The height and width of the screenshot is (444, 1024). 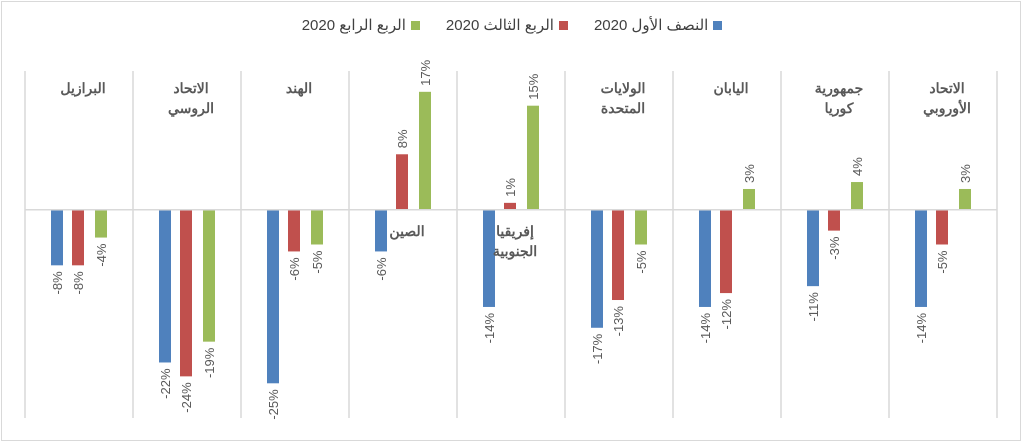 I want to click on legend-item-h1: النصف الأول 2020, so click(x=658, y=25).